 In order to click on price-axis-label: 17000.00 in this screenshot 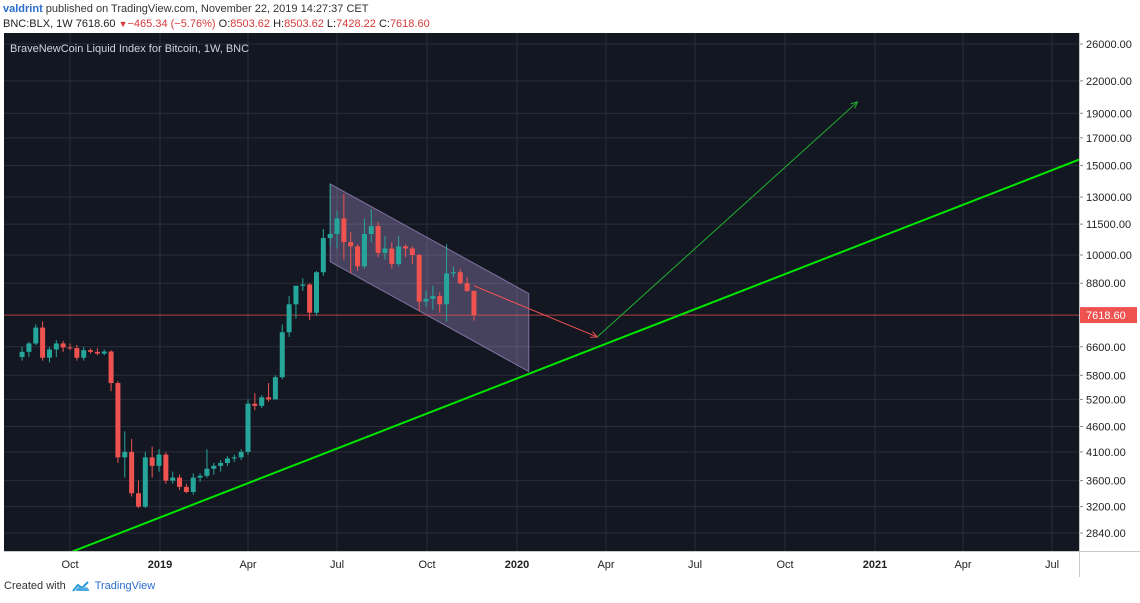, I will do `click(1109, 139)`.